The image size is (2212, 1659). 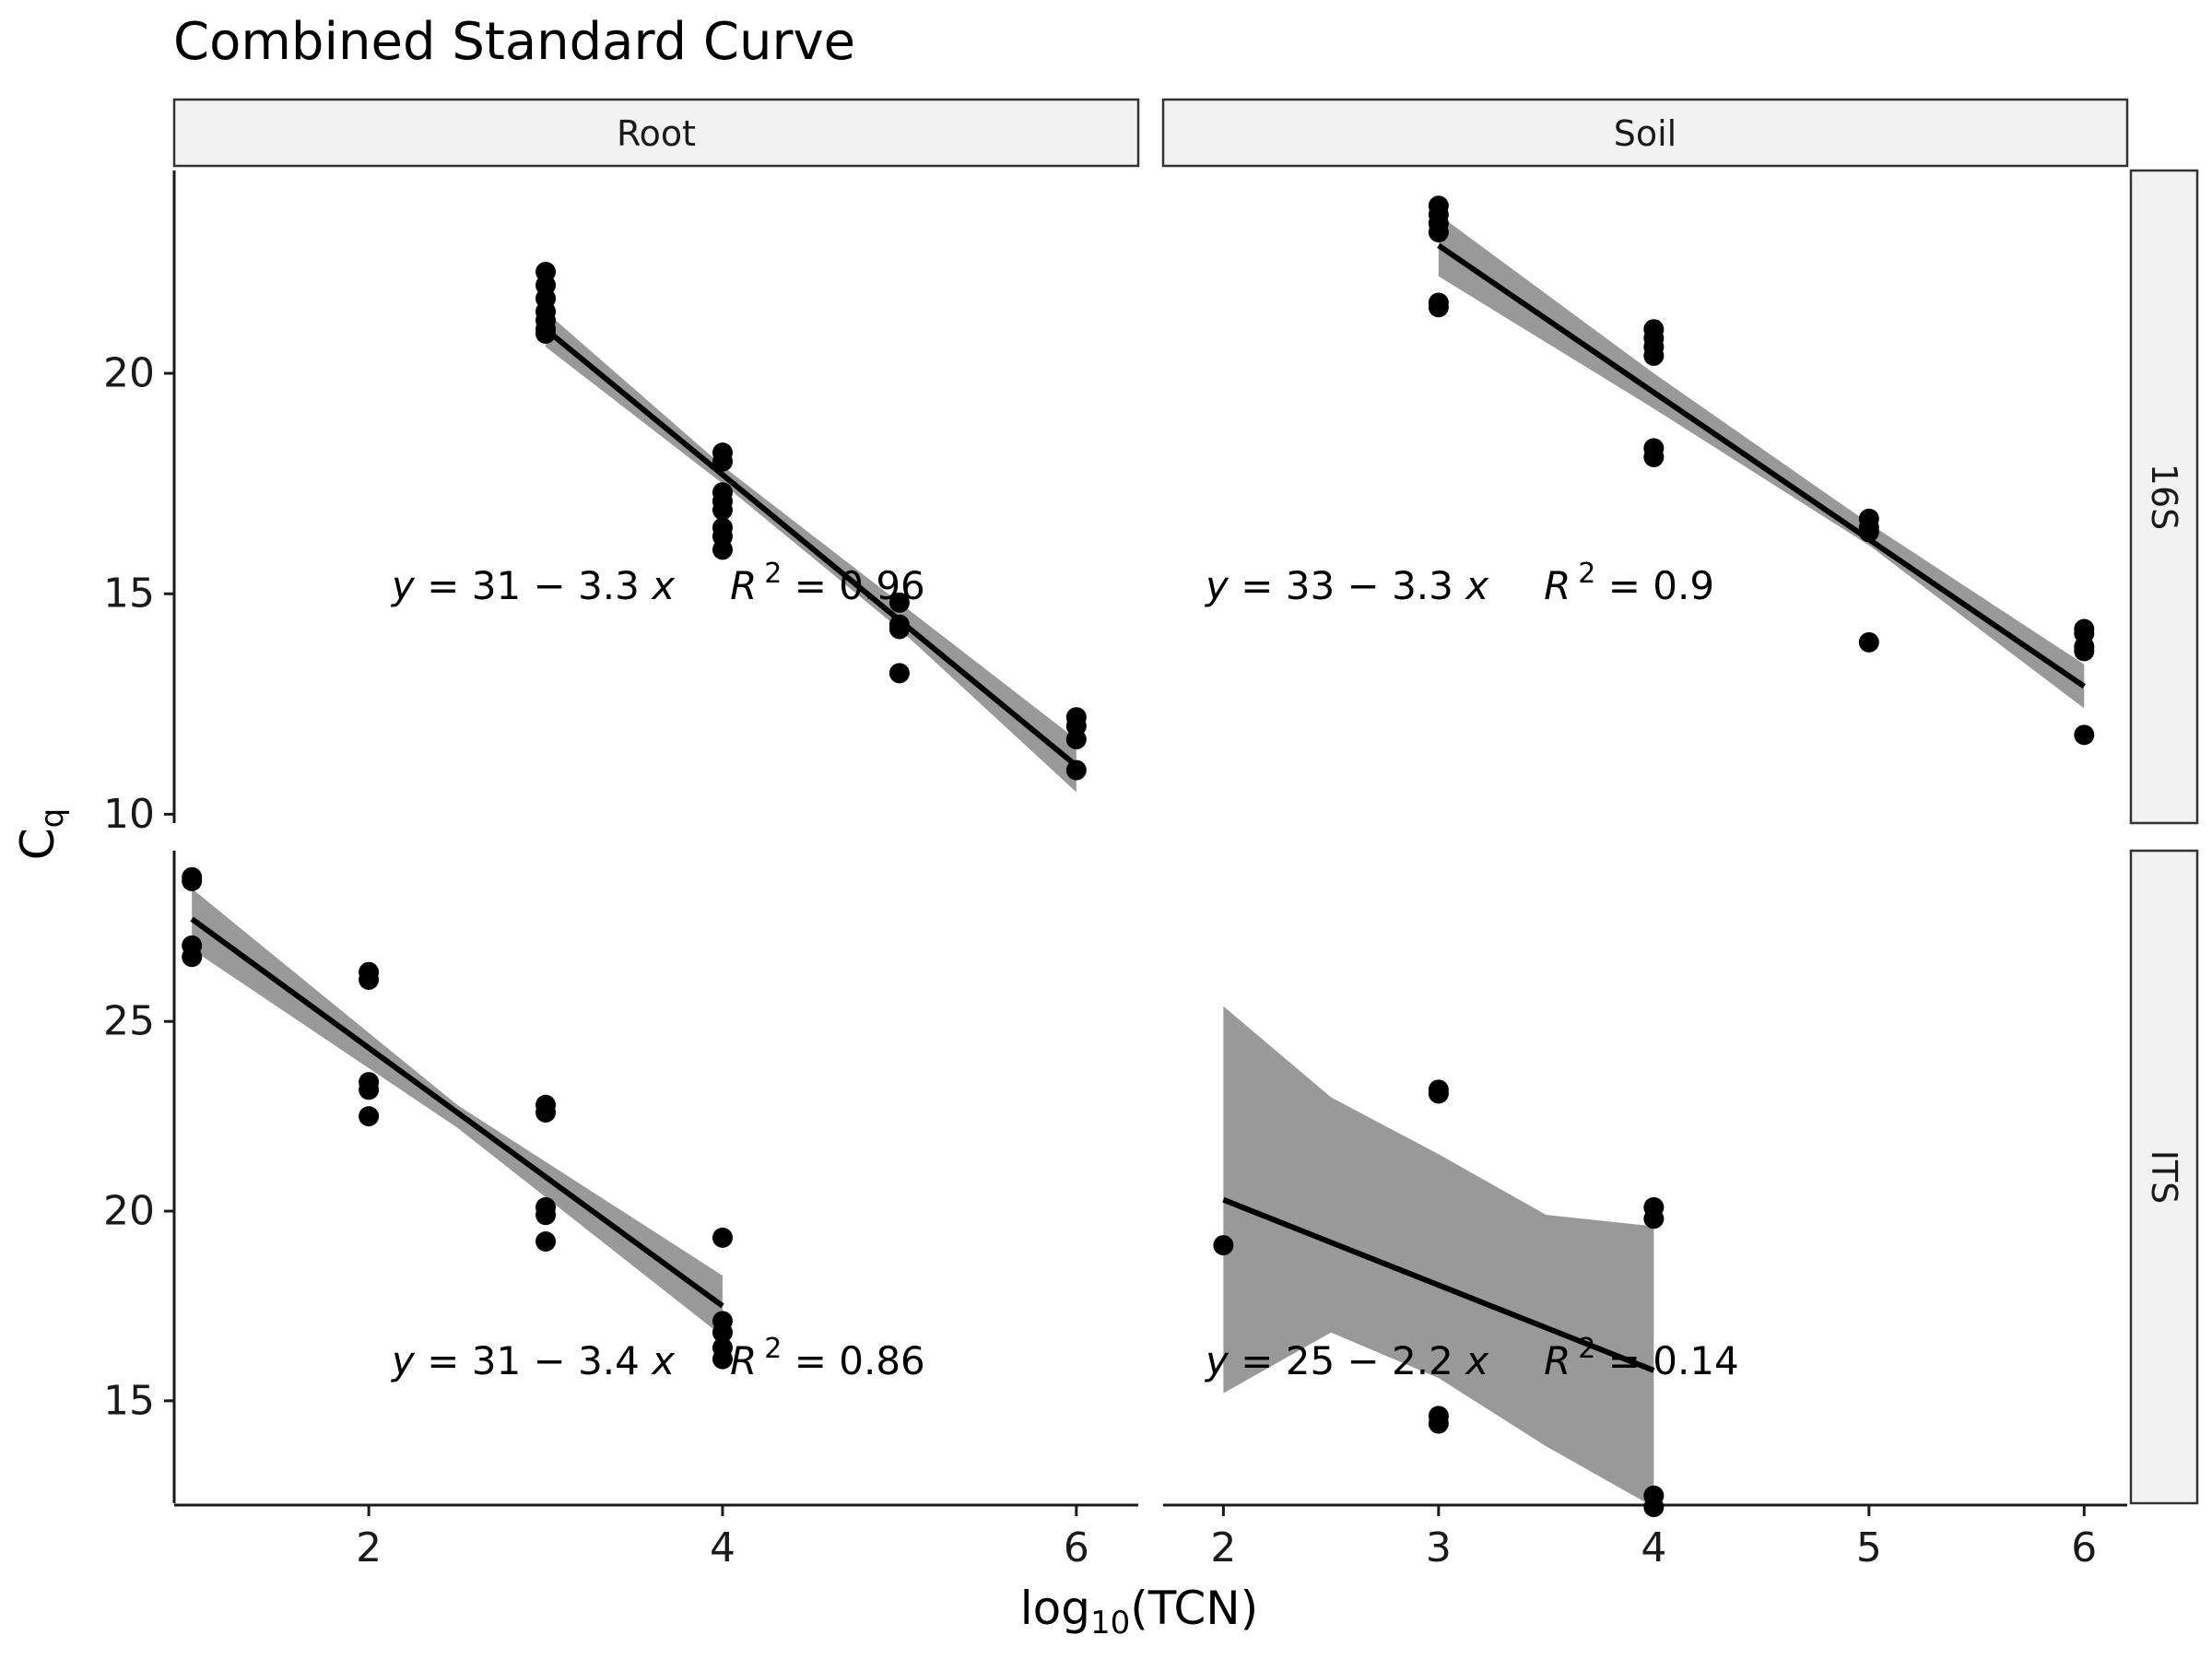 I want to click on strip-its-box, so click(x=2164, y=1177).